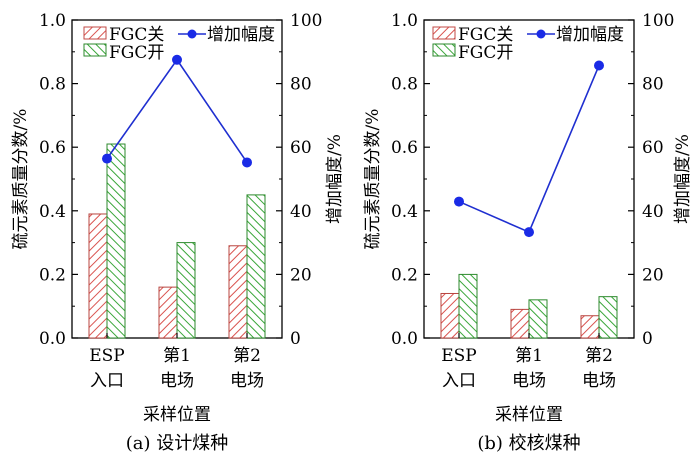 This screenshot has width=700, height=470. I want to click on panel-caption: (b) 校核煤种, so click(528, 443).